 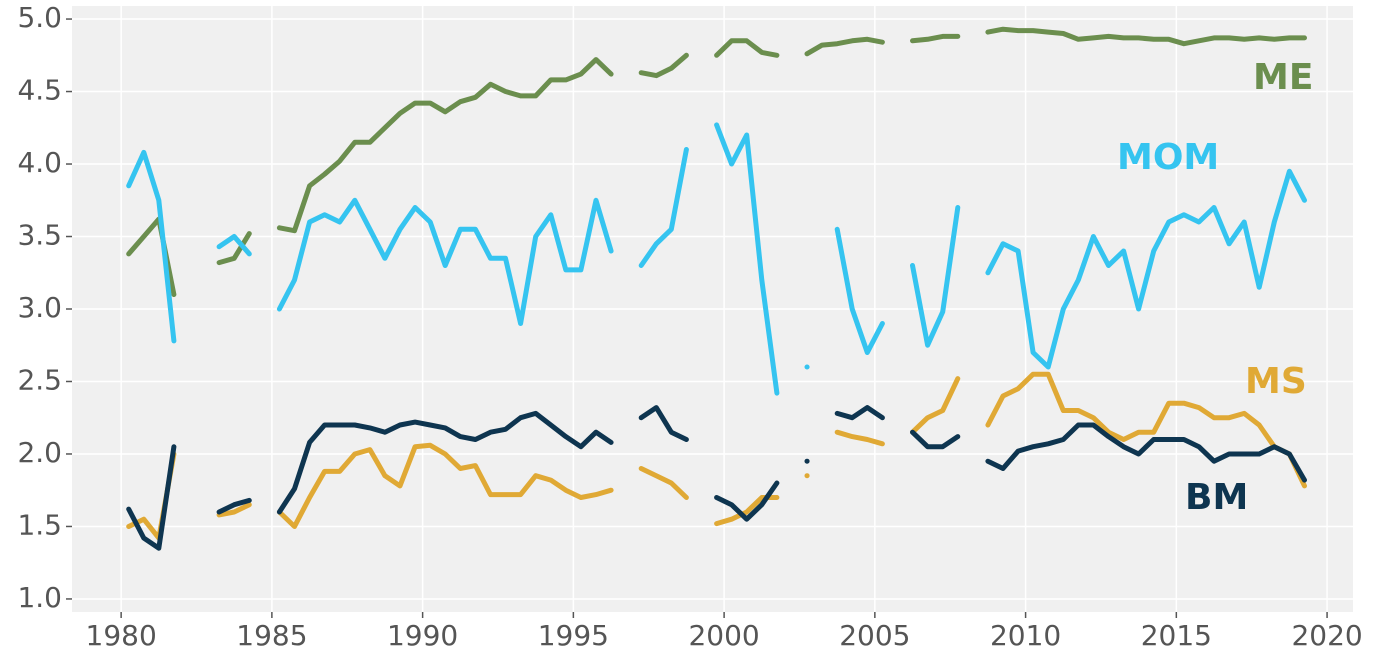 I want to click on y-tick-label: 1.0, so click(x=39, y=597).